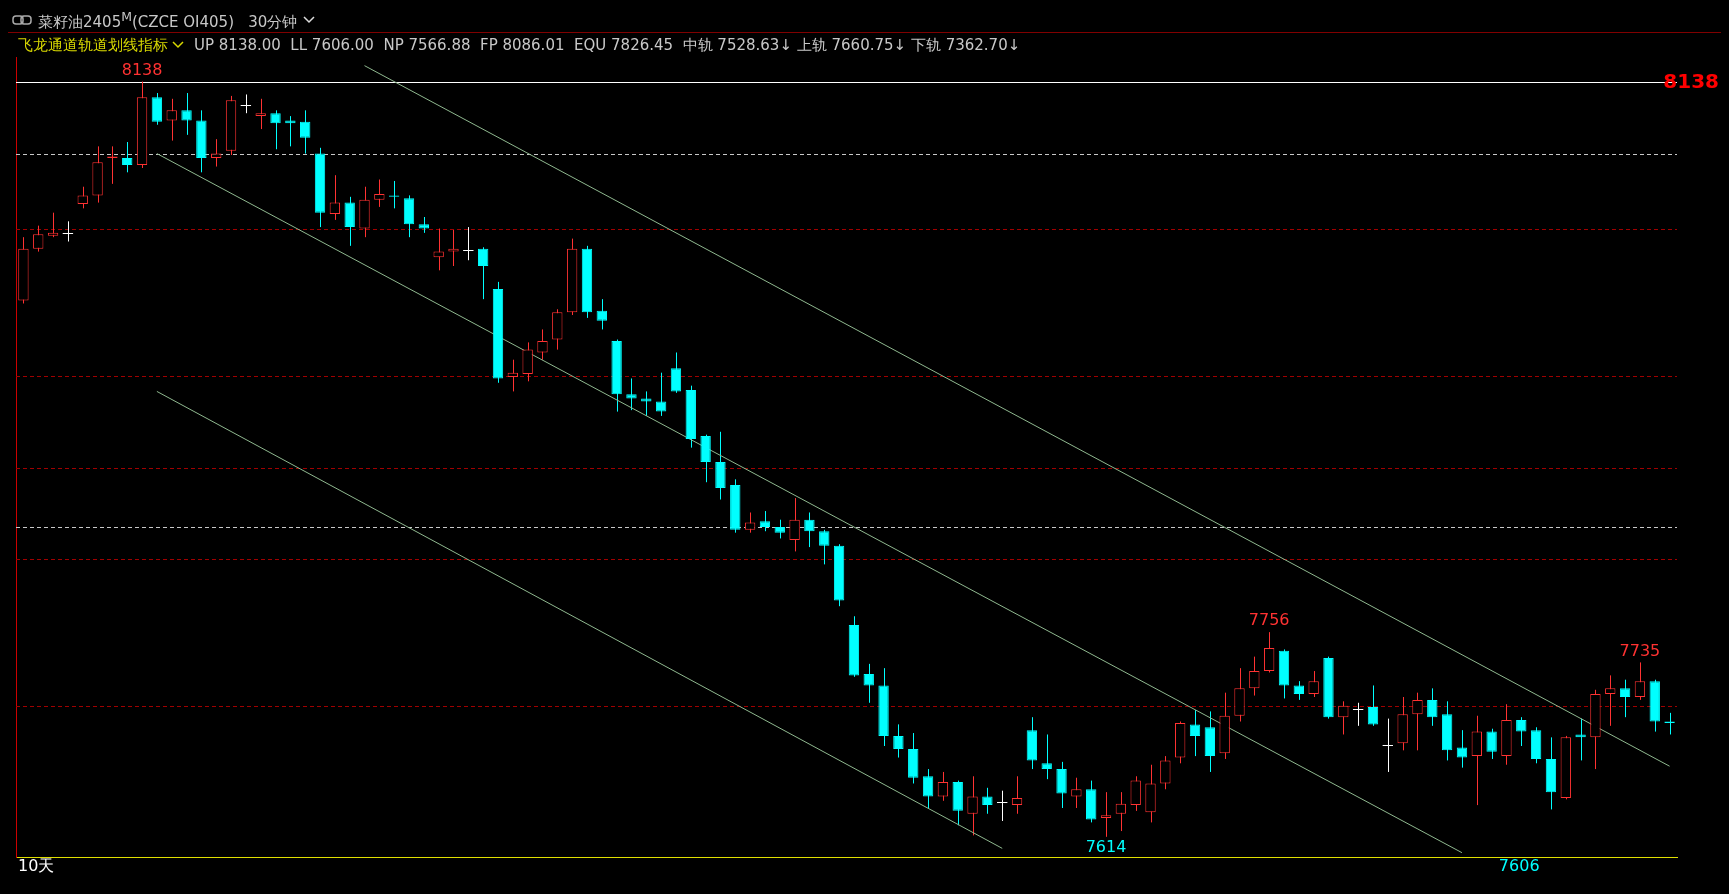 This screenshot has height=894, width=1729. I want to click on annotation: 7614, so click(1106, 846).